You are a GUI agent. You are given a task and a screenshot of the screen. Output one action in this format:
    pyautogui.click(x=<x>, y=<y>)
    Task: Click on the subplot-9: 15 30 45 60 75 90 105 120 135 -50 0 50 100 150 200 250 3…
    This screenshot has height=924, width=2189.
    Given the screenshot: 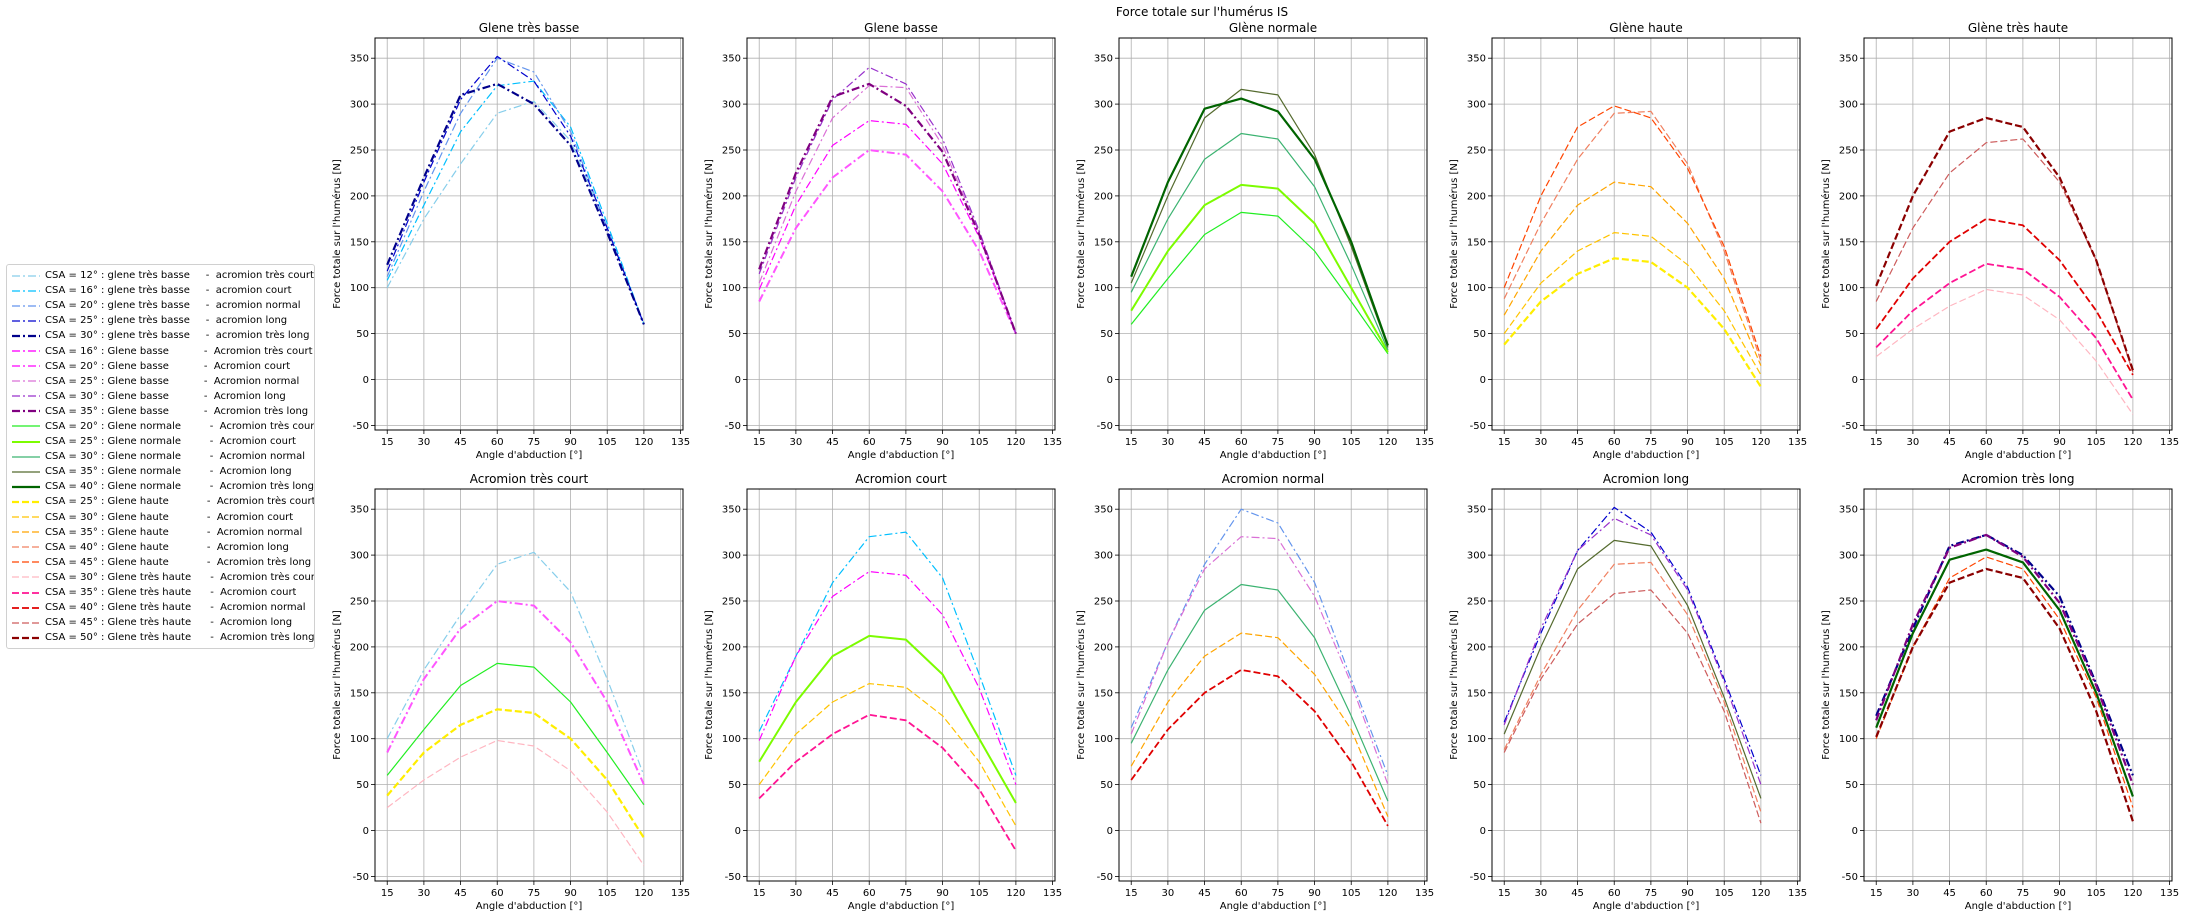 What is the action you would take?
    pyautogui.click(x=1627, y=692)
    